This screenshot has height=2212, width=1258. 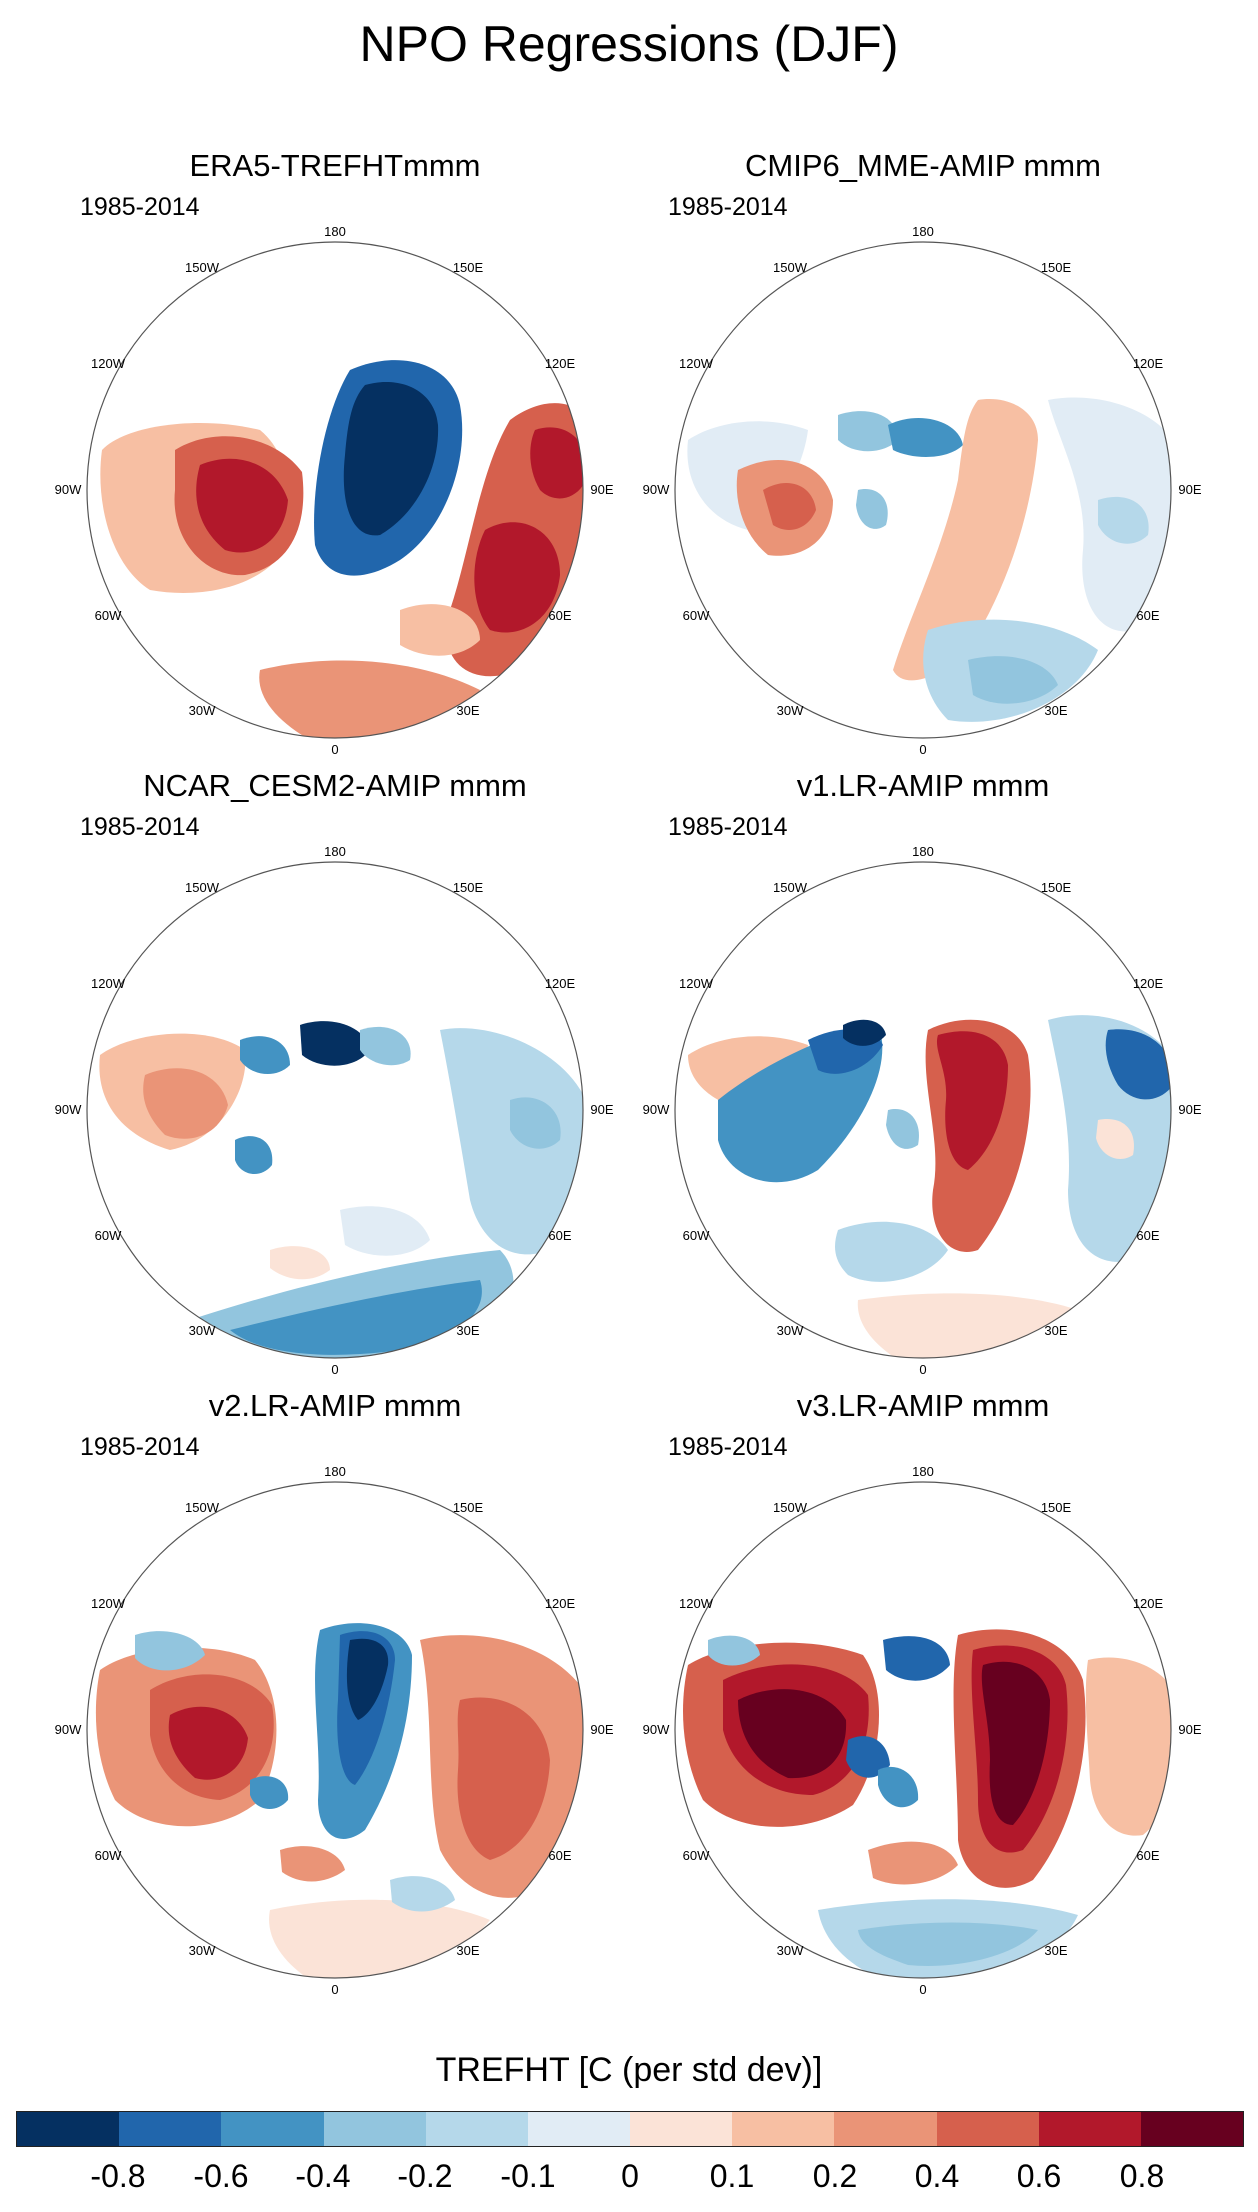 I want to click on colorbar-label: 0, so click(x=630, y=2176).